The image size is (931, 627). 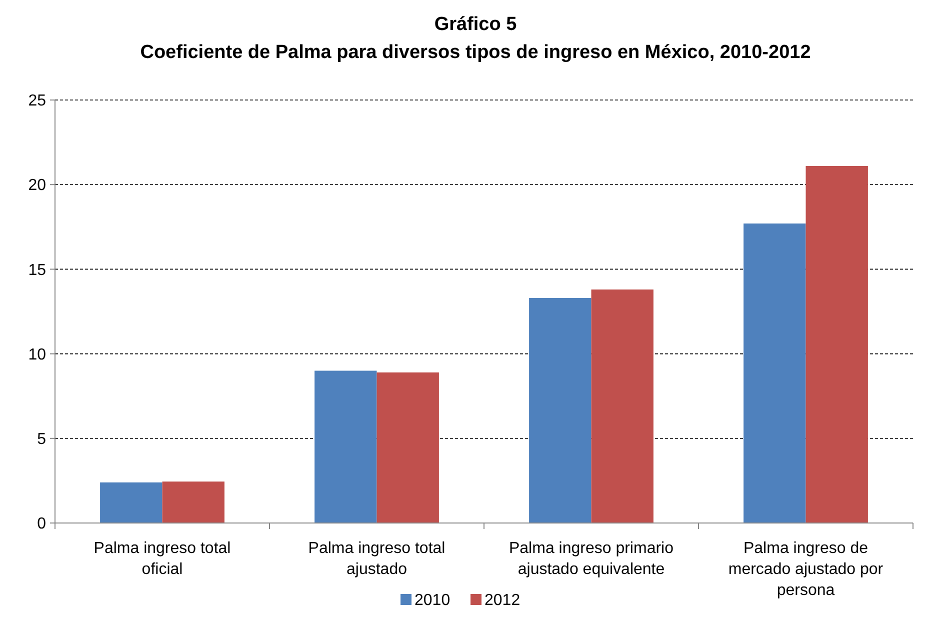 I want to click on x-tick-label: Palma ingreso de mercado ajustado por persona, so click(x=806, y=569).